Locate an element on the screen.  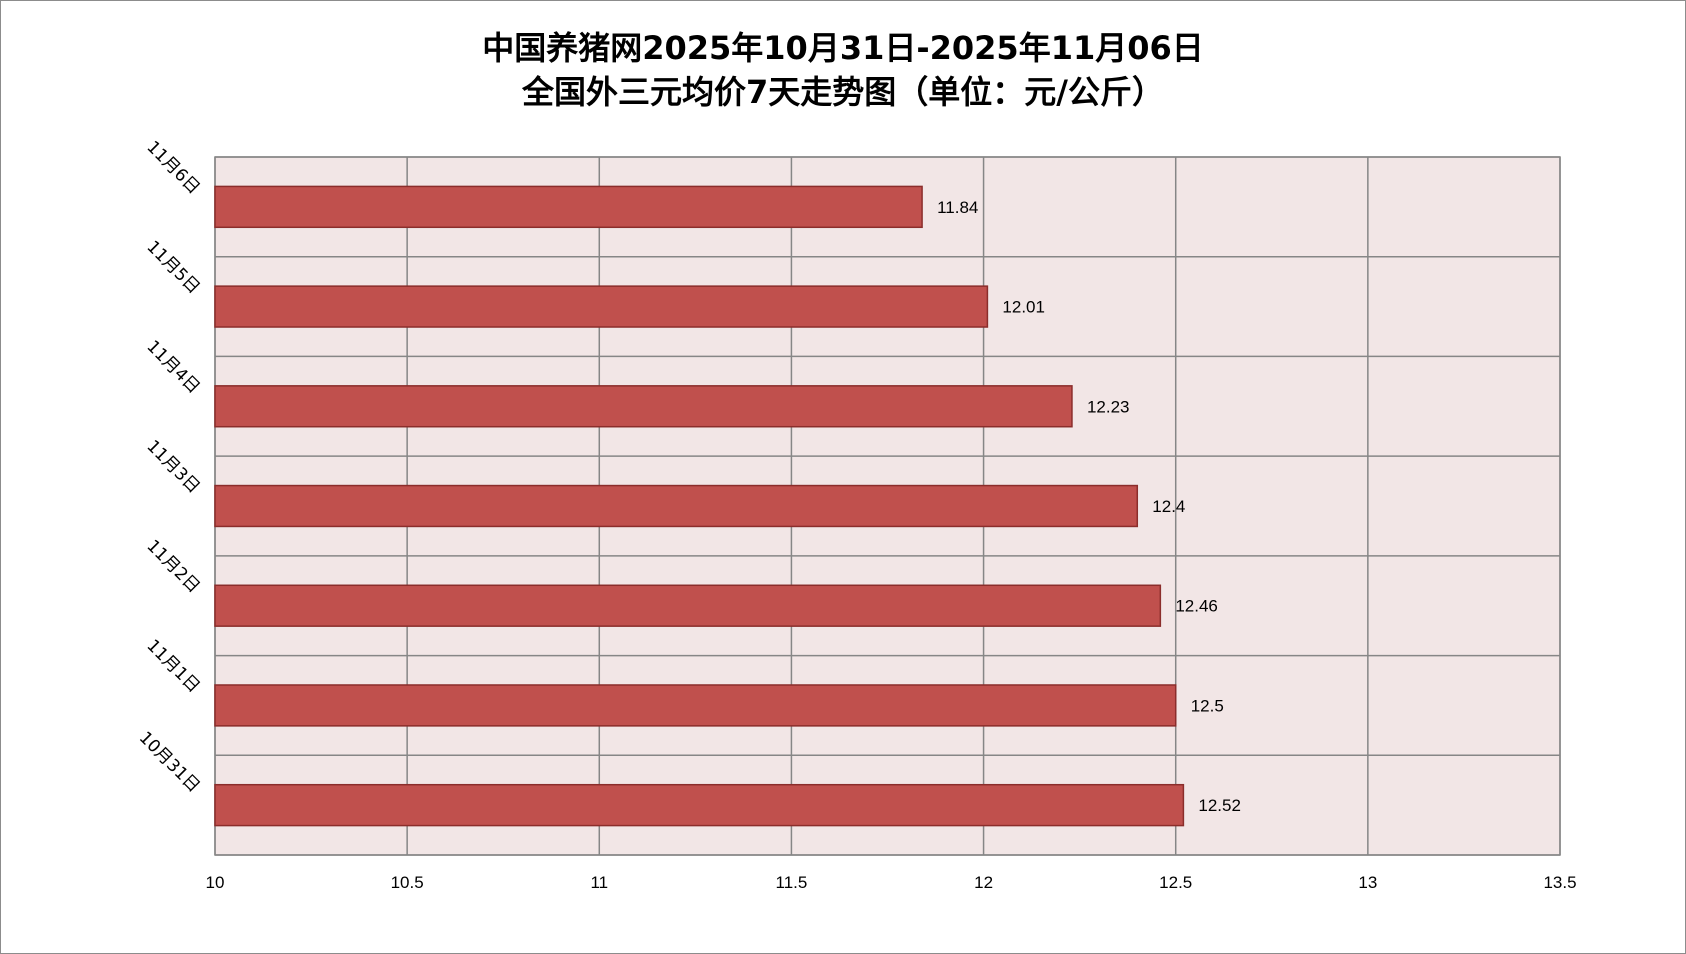
data-label-4: 12.23 is located at coordinates (1108, 406).